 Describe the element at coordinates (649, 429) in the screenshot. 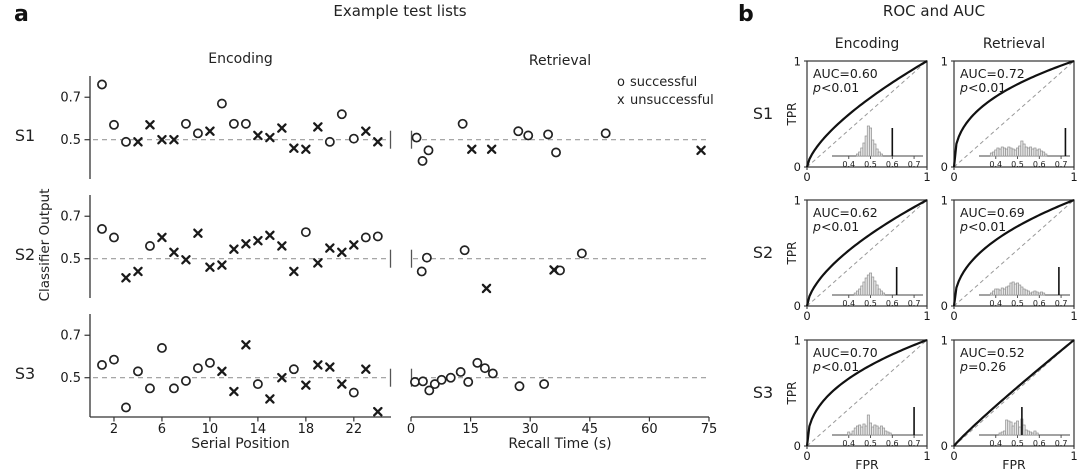

I see `svg-text: 60` at that location.